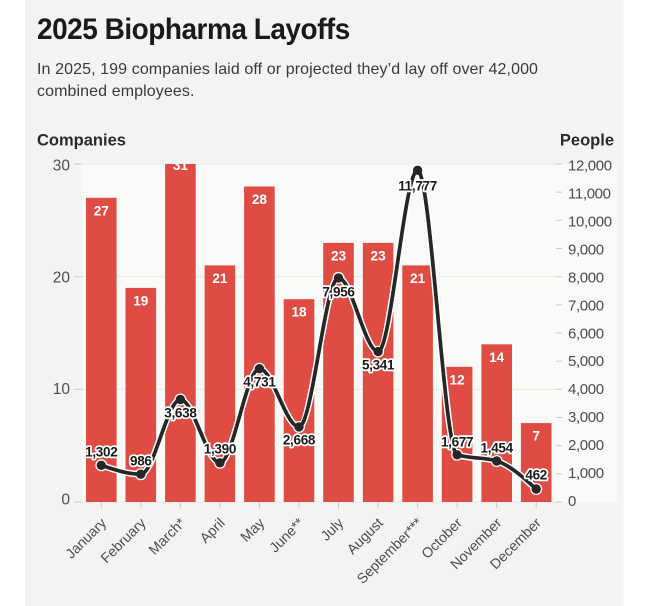 This screenshot has width=650, height=606. What do you see at coordinates (590, 166) in the screenshot?
I see `svg-text: 12,000` at bounding box center [590, 166].